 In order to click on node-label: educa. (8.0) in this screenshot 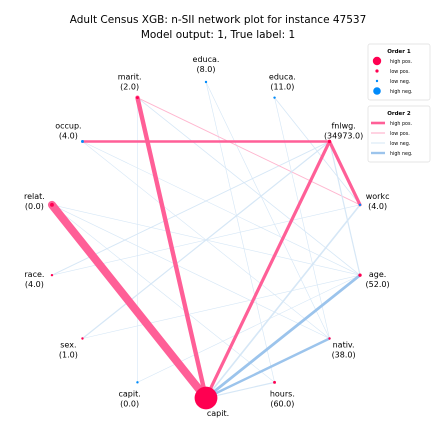, I will do `click(206, 64)`.